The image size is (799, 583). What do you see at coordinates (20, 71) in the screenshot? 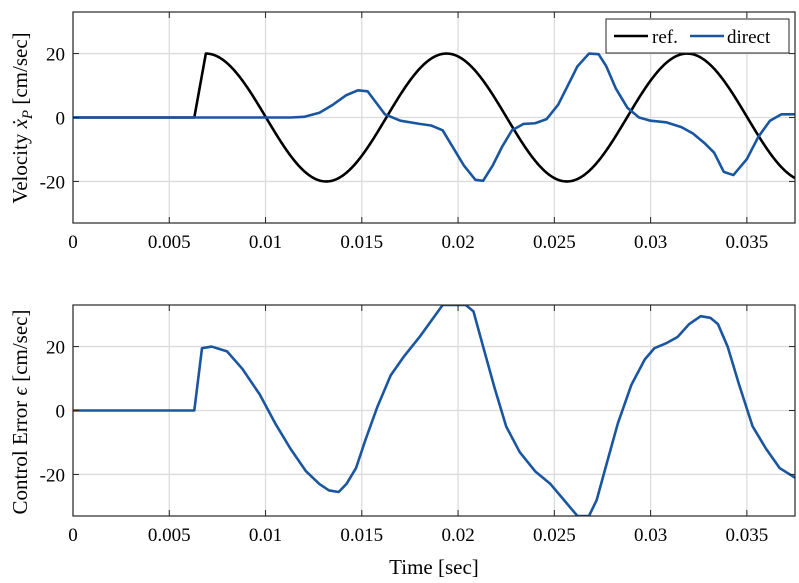
I see `velocity-y-axis-label-units: [cm/sec]` at bounding box center [20, 71].